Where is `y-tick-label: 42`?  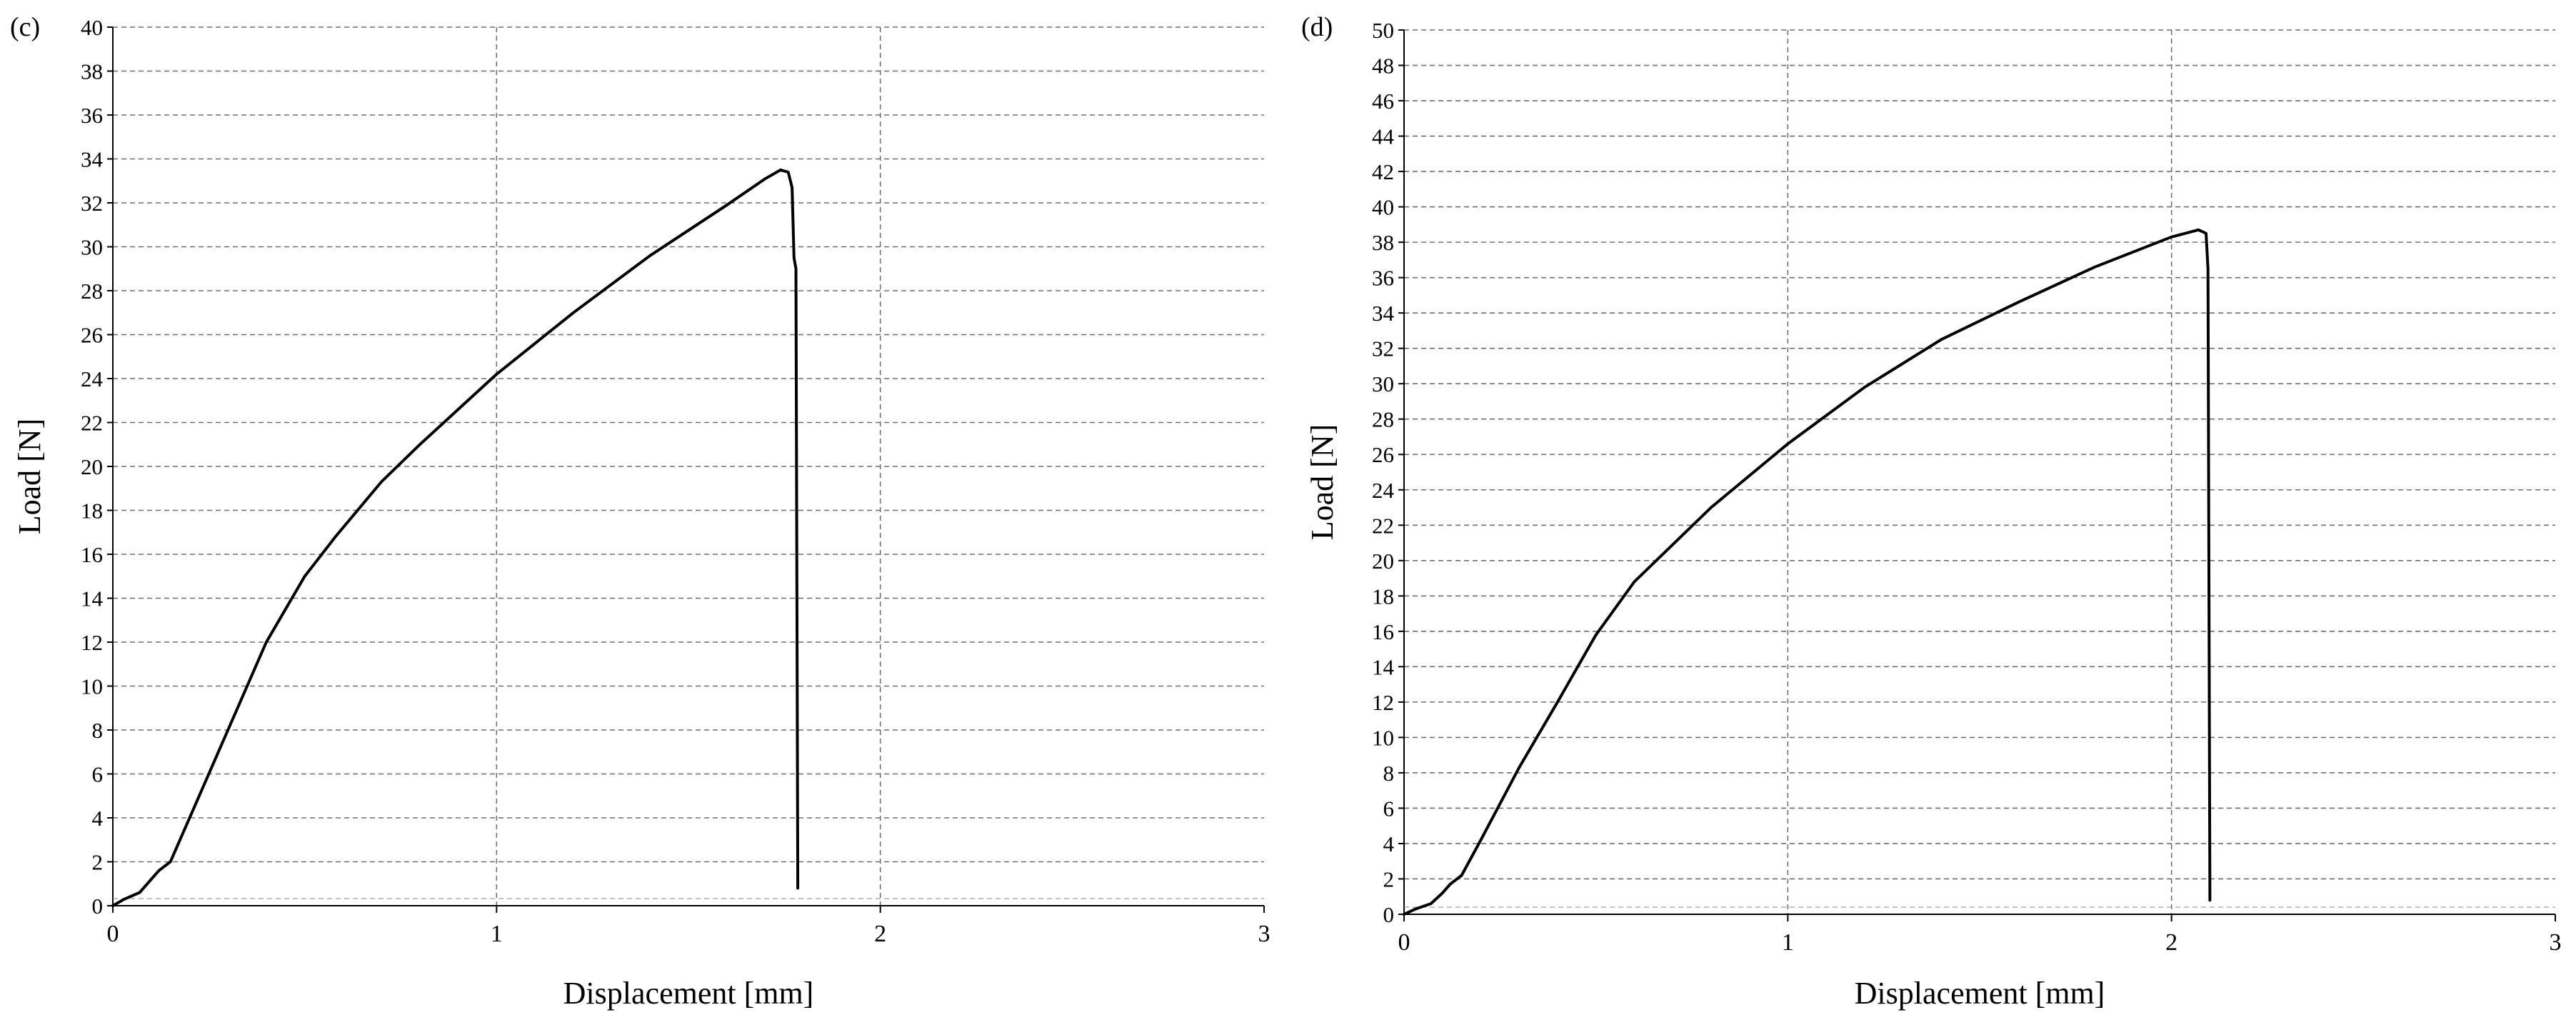 y-tick-label: 42 is located at coordinates (1383, 171).